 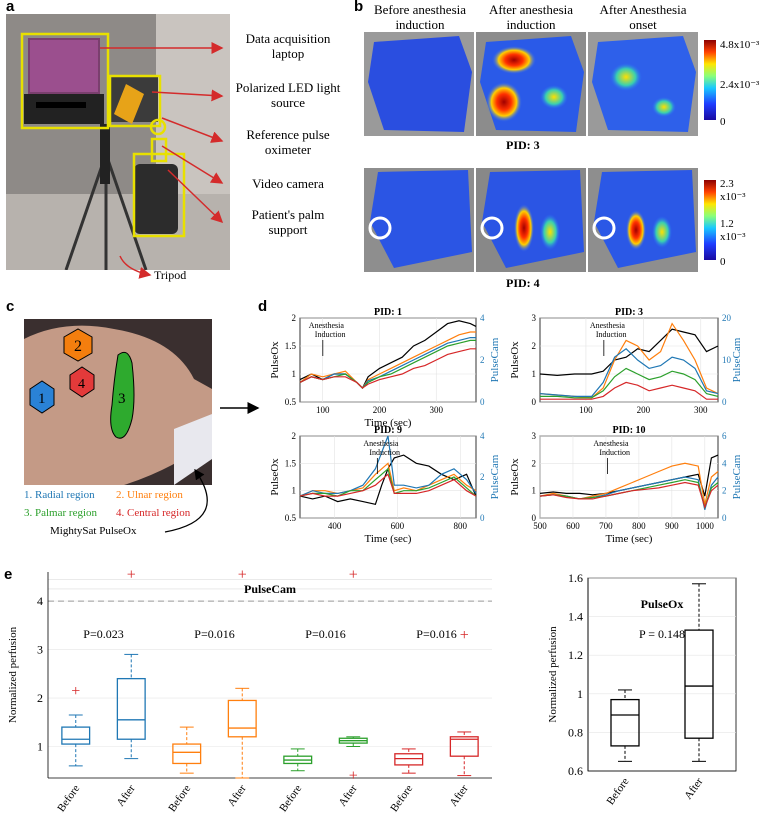 What do you see at coordinates (482, 402) in the screenshot?
I see `y-right-tick-label: 0` at bounding box center [482, 402].